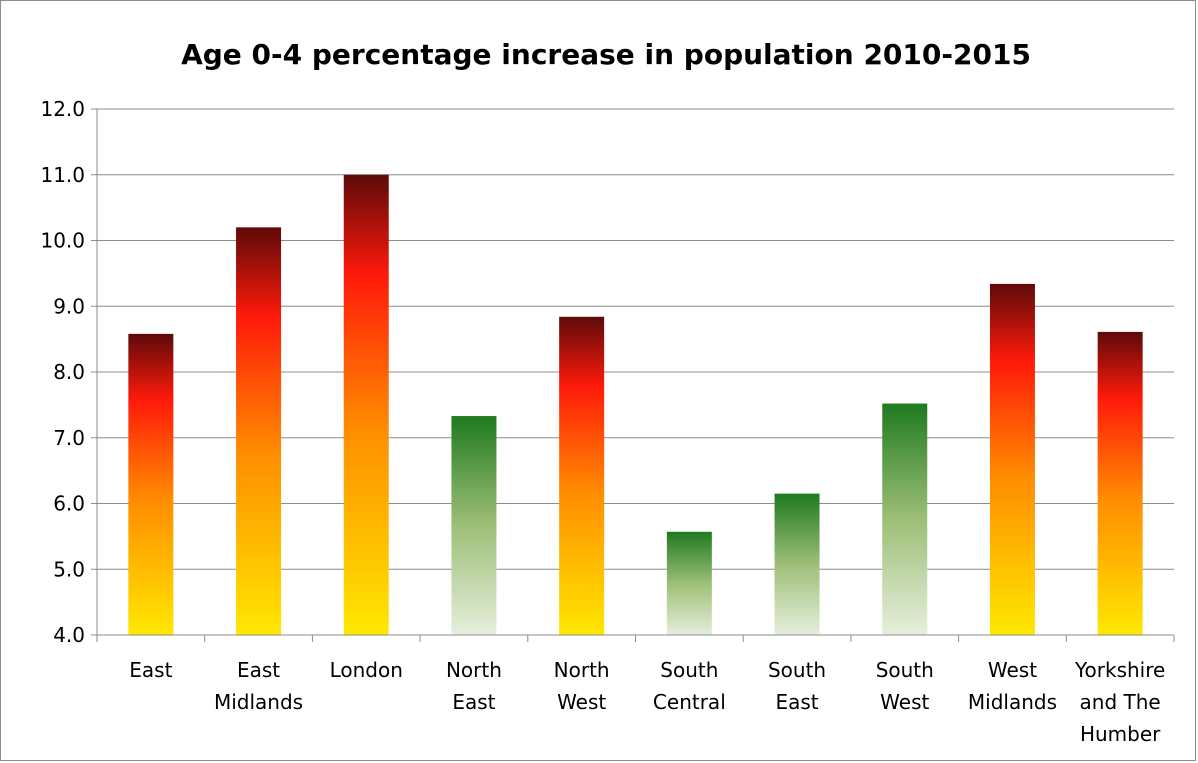  Describe the element at coordinates (69, 569) in the screenshot. I see `y-tick-label: 5.0` at that location.